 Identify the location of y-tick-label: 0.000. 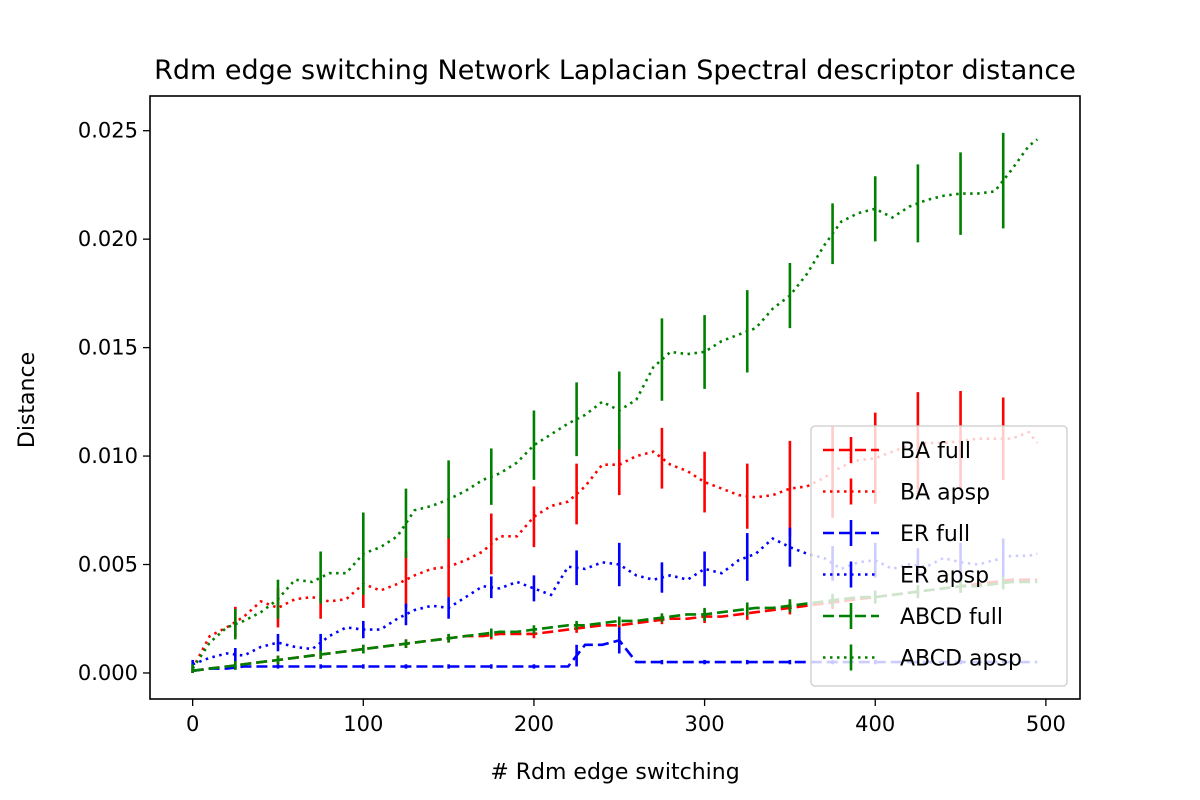
(108, 673).